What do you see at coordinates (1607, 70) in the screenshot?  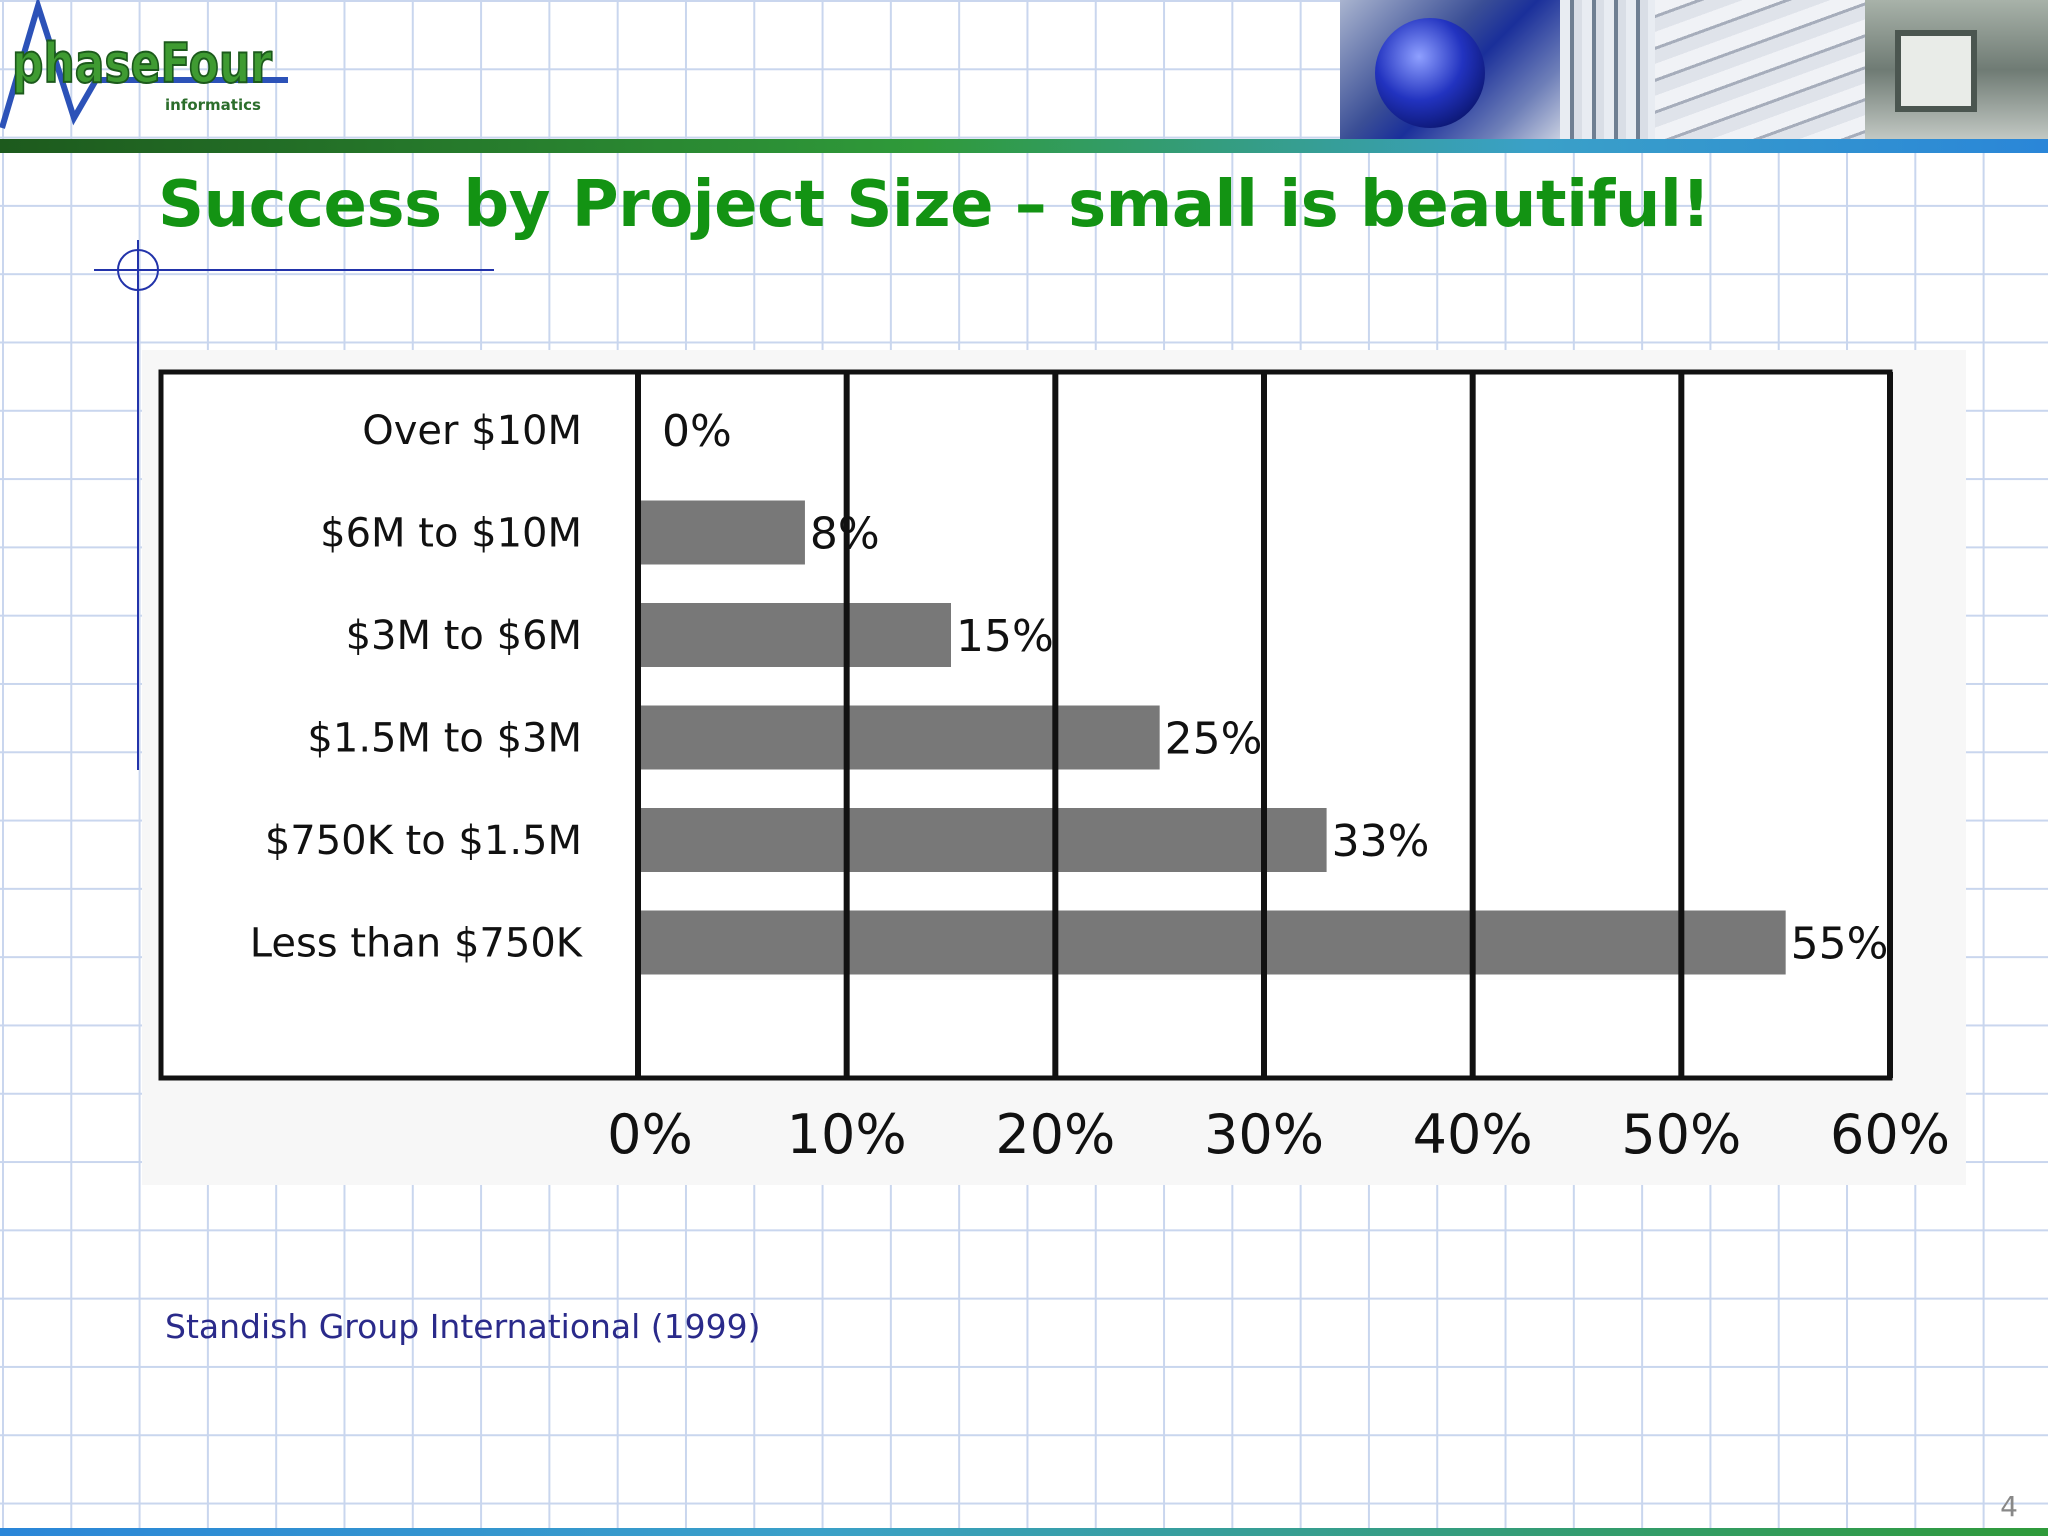 I see `lab-equipment-photo` at bounding box center [1607, 70].